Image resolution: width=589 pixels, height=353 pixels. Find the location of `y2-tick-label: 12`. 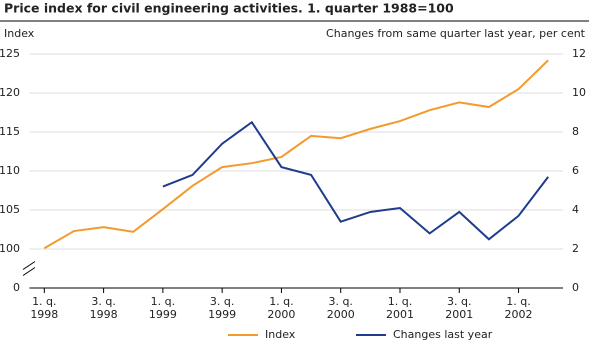

y2-tick-label: 12 is located at coordinates (579, 53).